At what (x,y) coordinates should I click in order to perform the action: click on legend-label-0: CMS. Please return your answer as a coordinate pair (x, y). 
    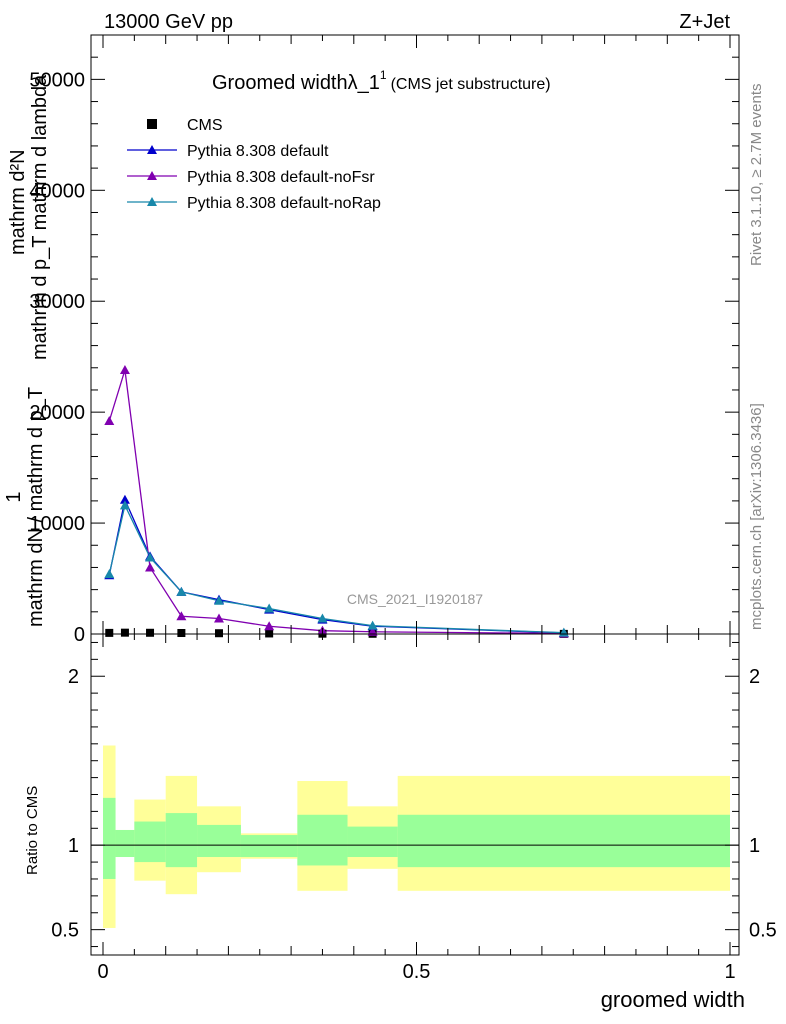
    Looking at the image, I should click on (205, 125).